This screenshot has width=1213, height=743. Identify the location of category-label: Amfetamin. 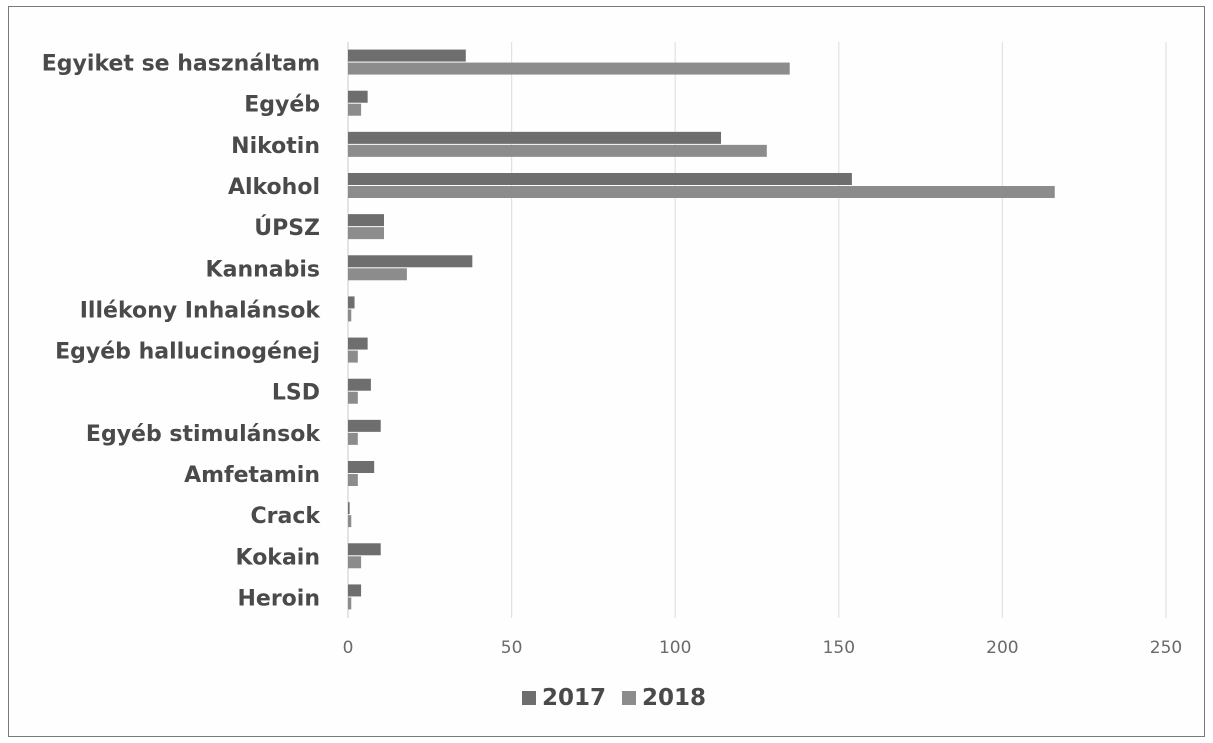
(252, 475).